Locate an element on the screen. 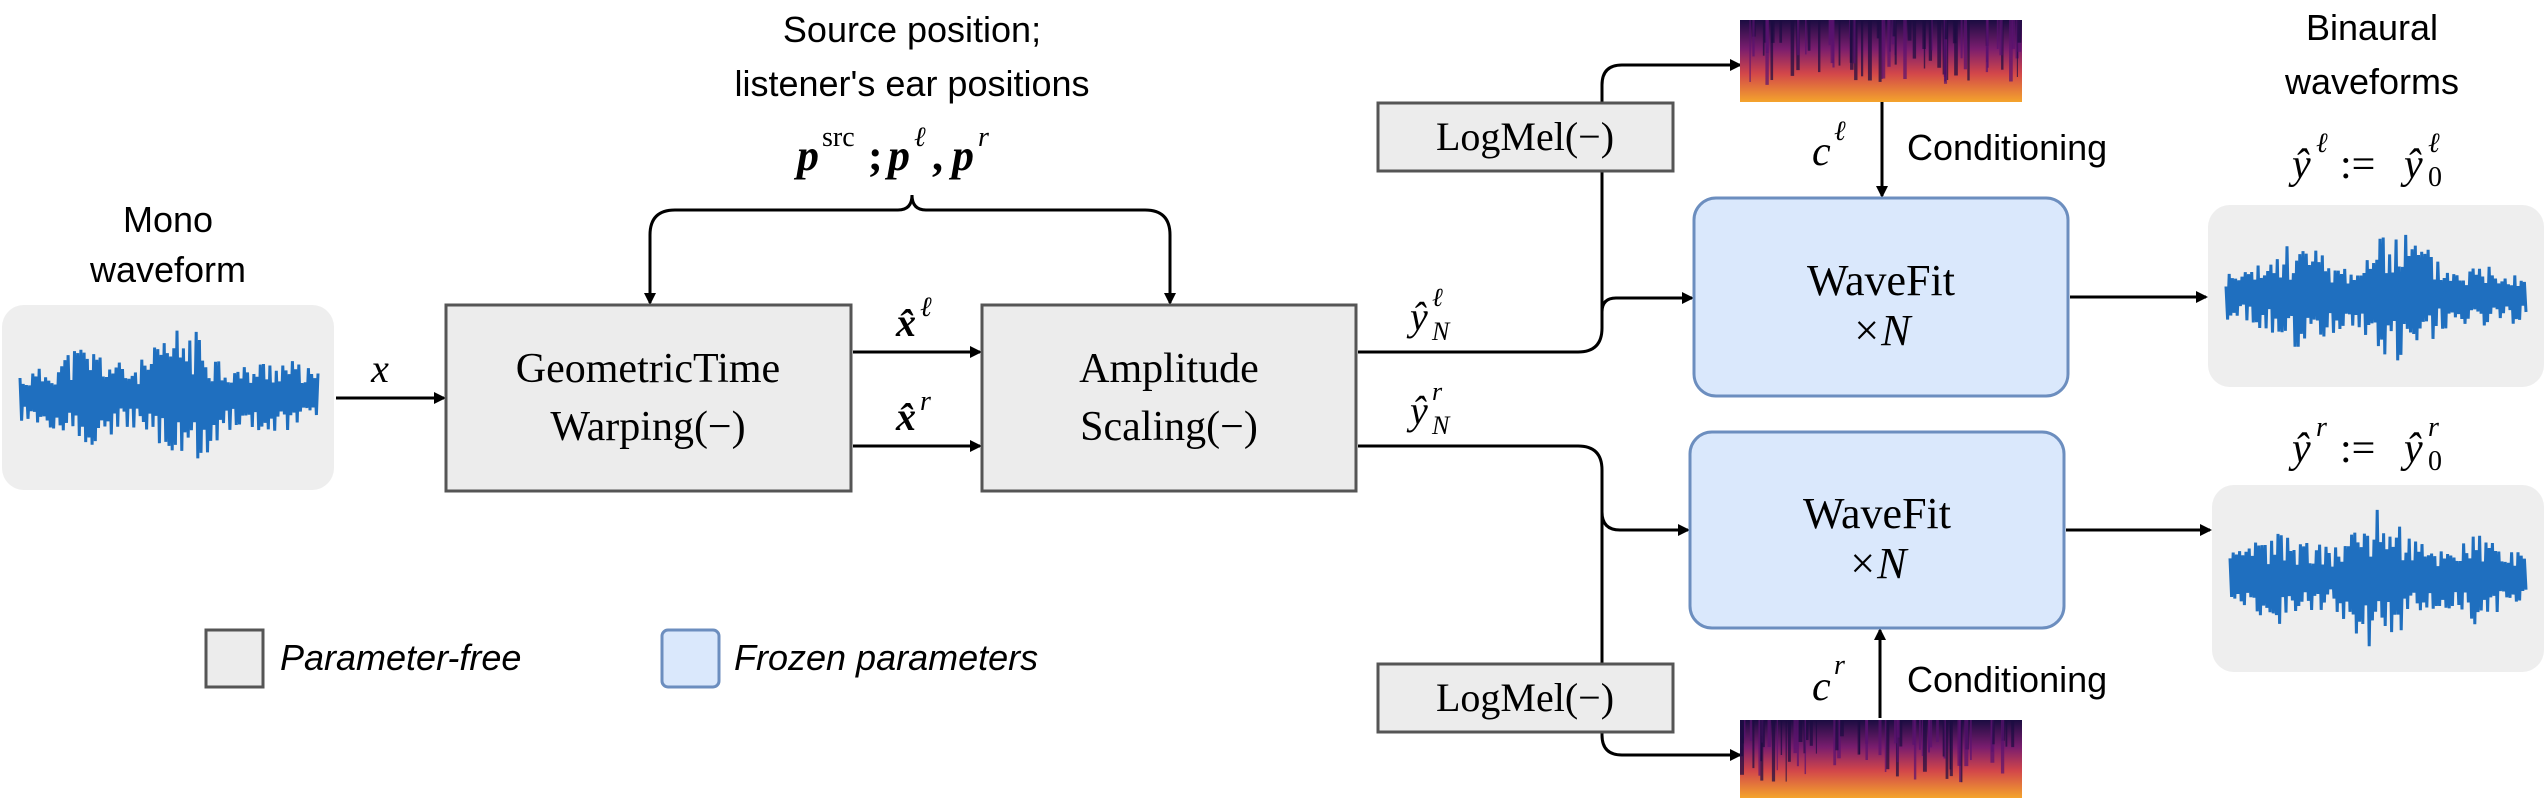 The image size is (2546, 800). math-c-l: c is located at coordinates (1821, 152).